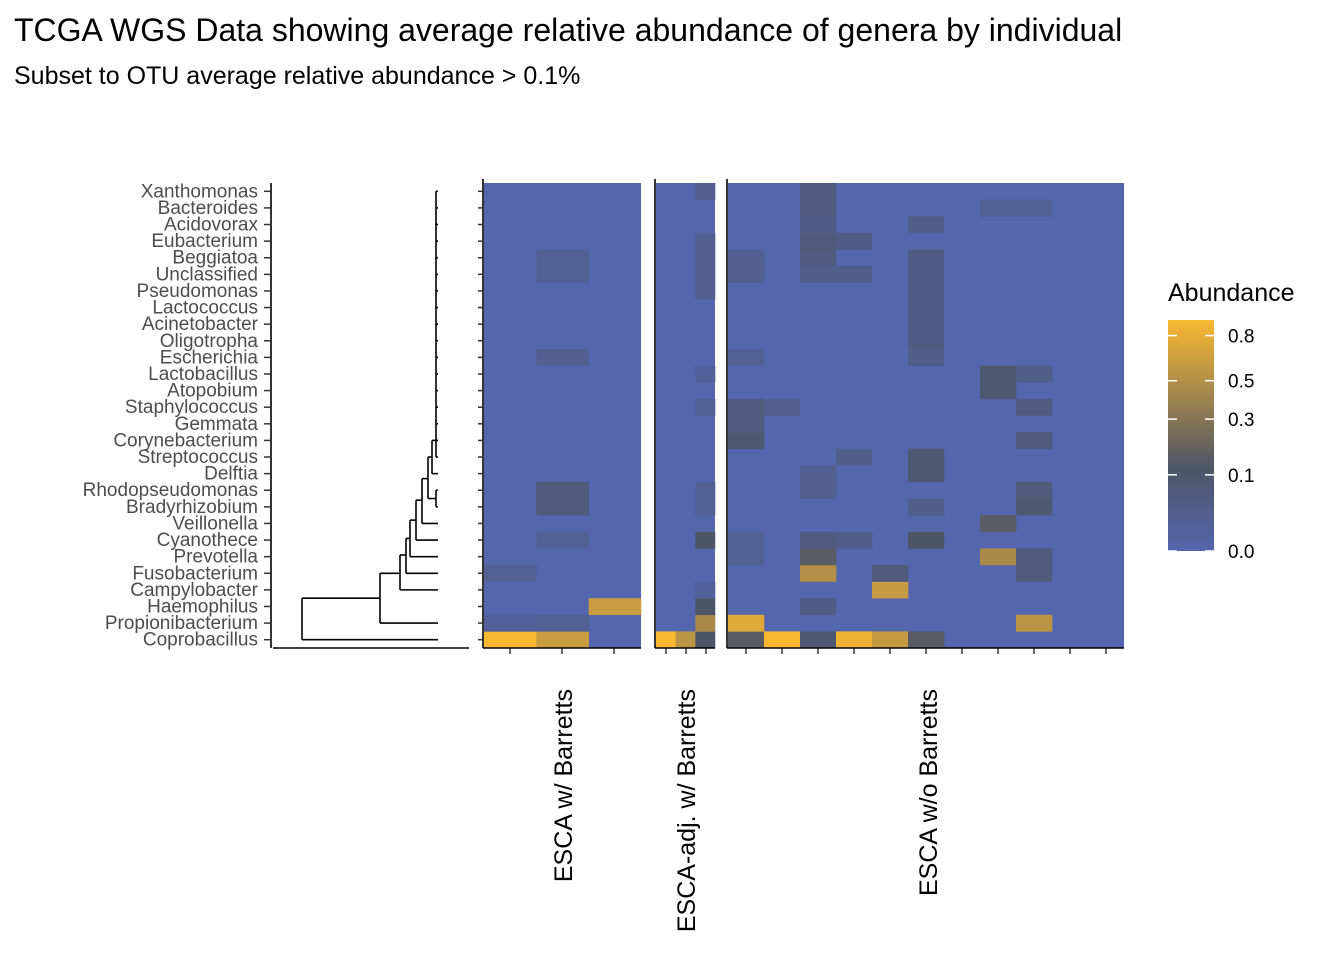 The image size is (1344, 960). Describe the element at coordinates (1241, 382) in the screenshot. I see `legend-tick-label: 0.5` at that location.